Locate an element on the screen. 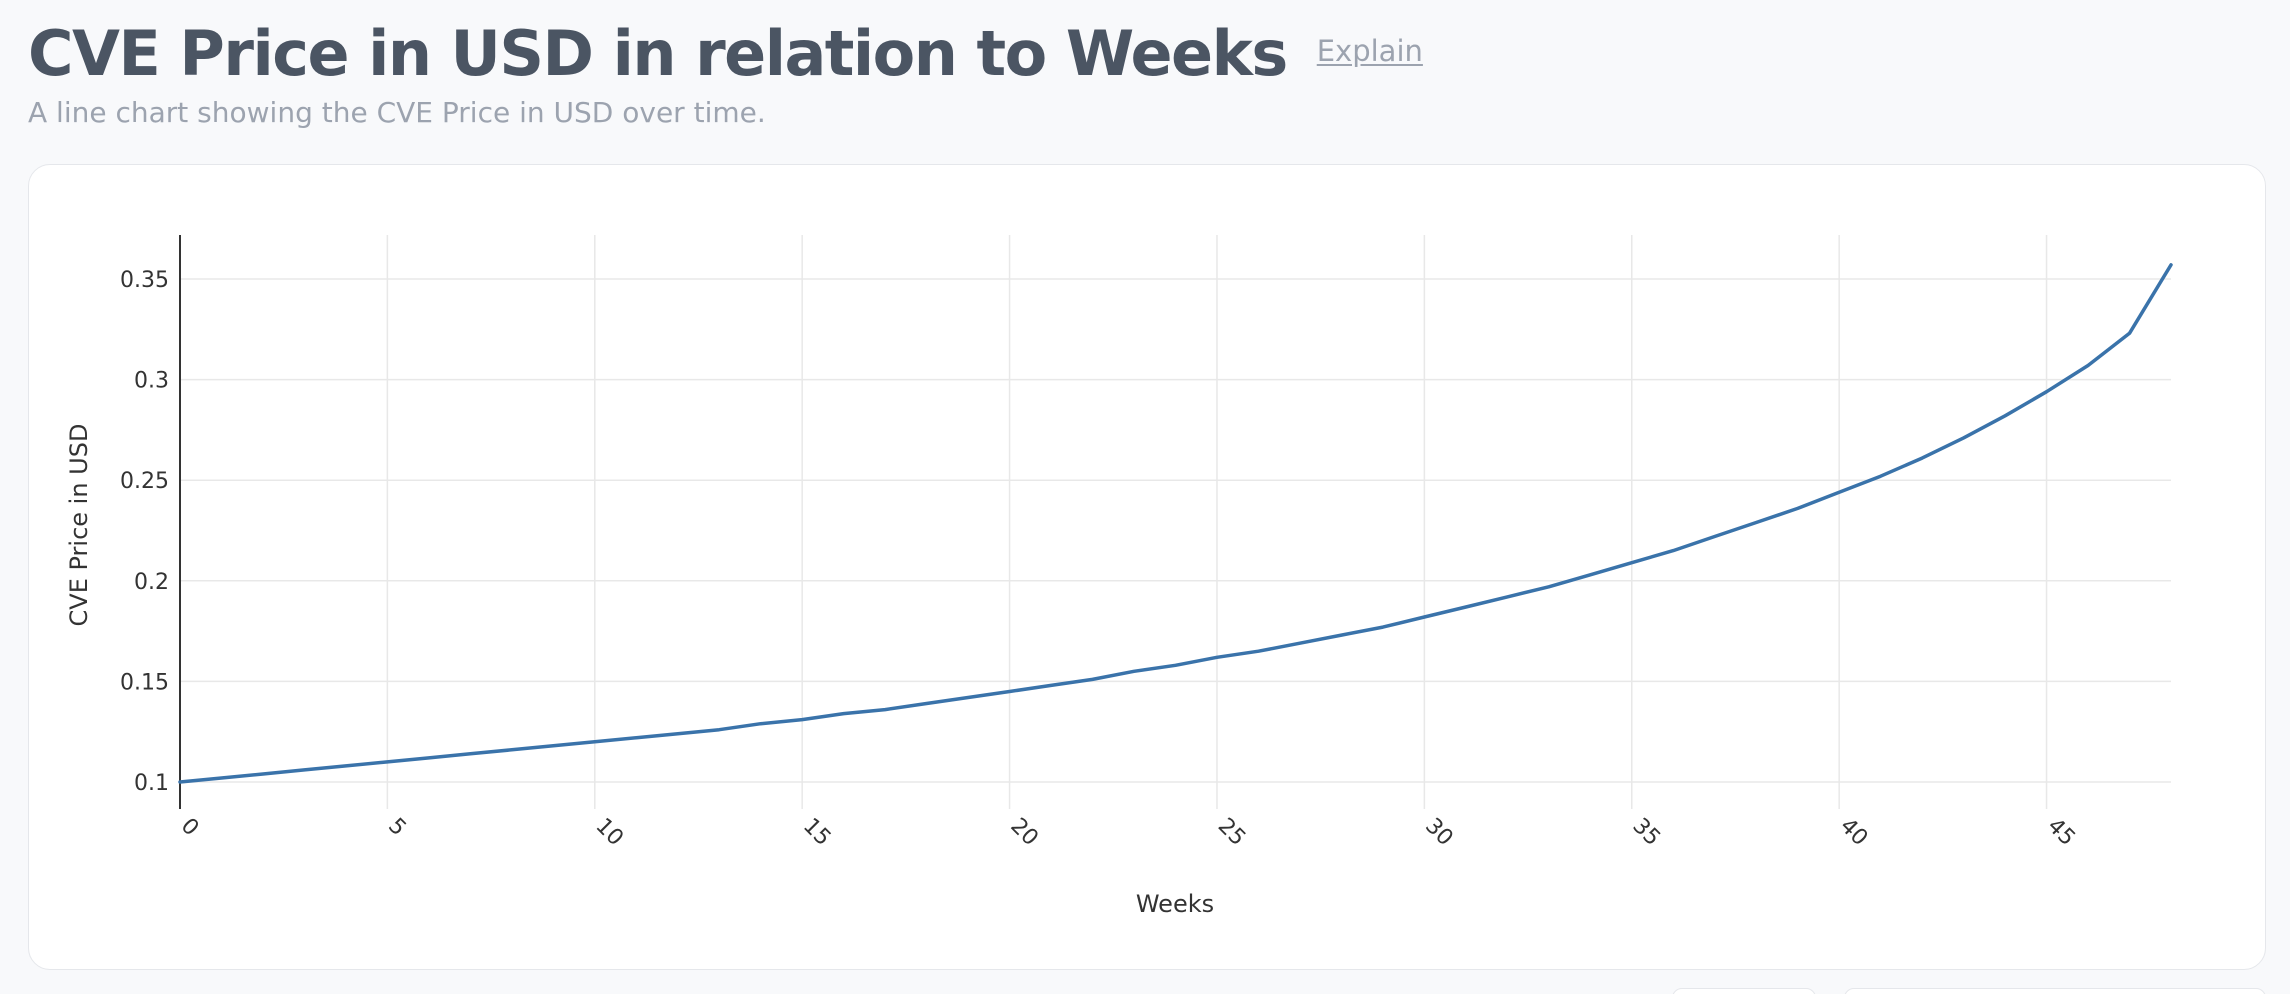  y-axis-title: CVE Price in USD is located at coordinates (79, 525).